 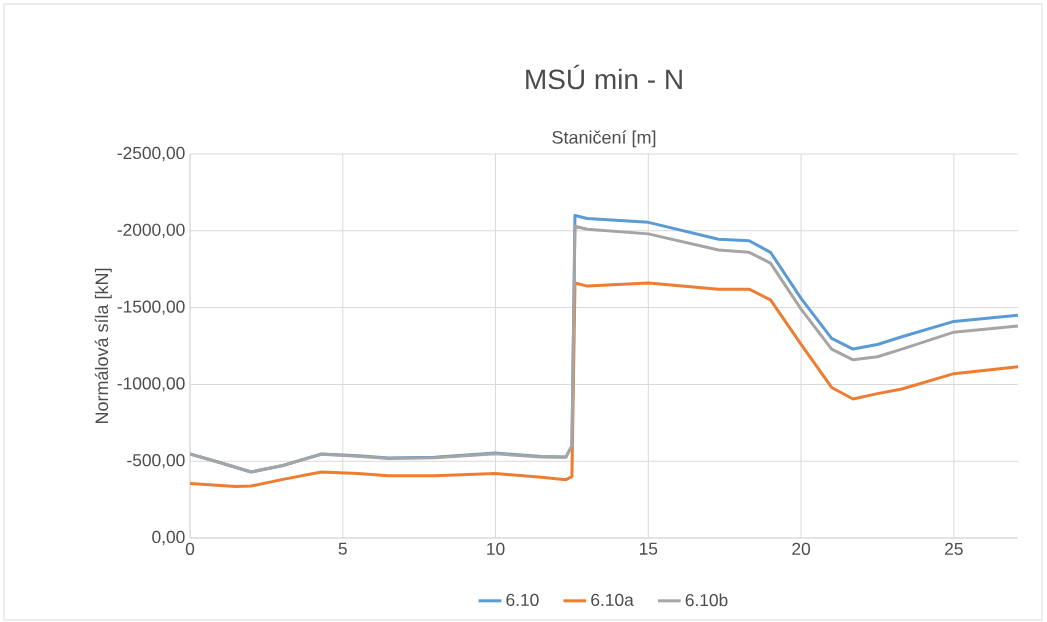 What do you see at coordinates (612, 600) in the screenshot?
I see `legend-label: 6.10a` at bounding box center [612, 600].